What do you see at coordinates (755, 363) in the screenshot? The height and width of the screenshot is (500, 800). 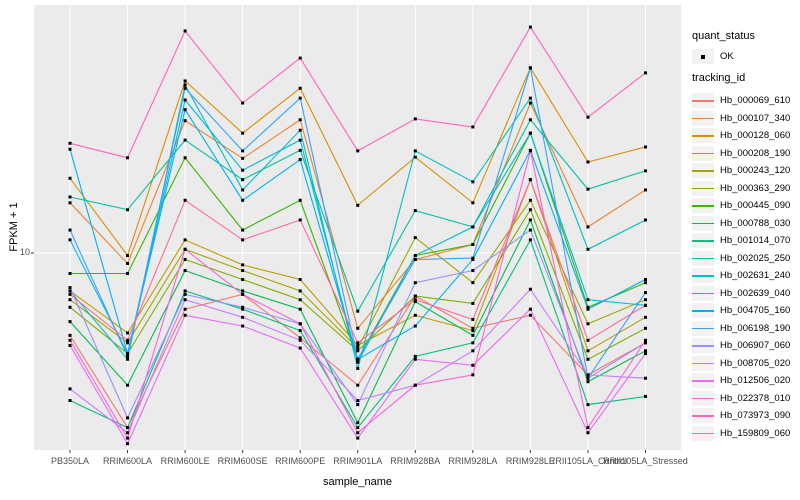 I see `legend-item-label: Hb_008705_020` at bounding box center [755, 363].